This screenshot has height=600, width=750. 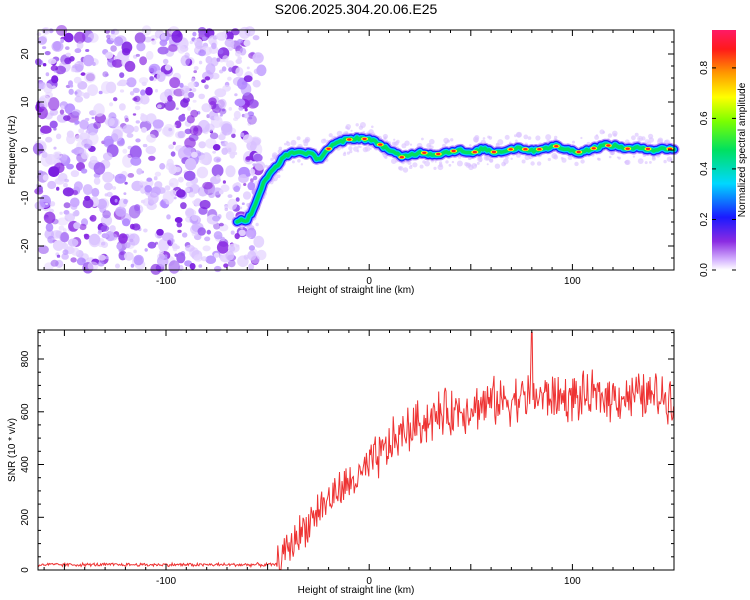 I want to click on colorbar-tick-label: 0.4, so click(x=704, y=169).